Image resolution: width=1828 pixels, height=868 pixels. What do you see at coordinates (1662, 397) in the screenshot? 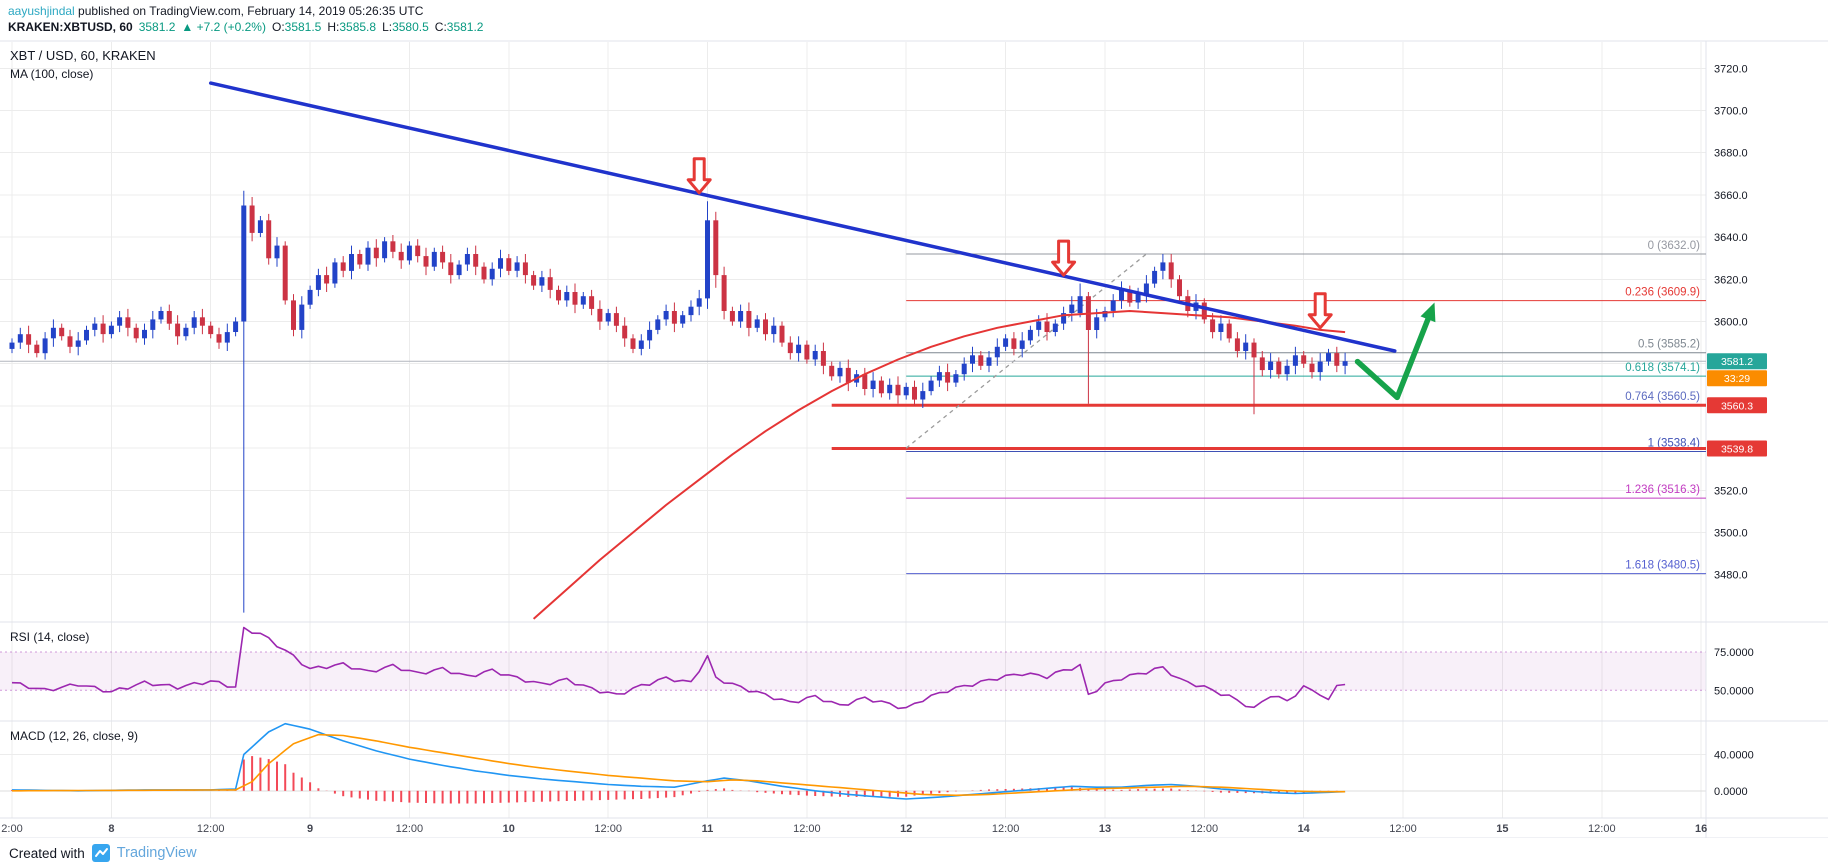
I see `fib-label: 0.764 (3560.5)` at bounding box center [1662, 397].